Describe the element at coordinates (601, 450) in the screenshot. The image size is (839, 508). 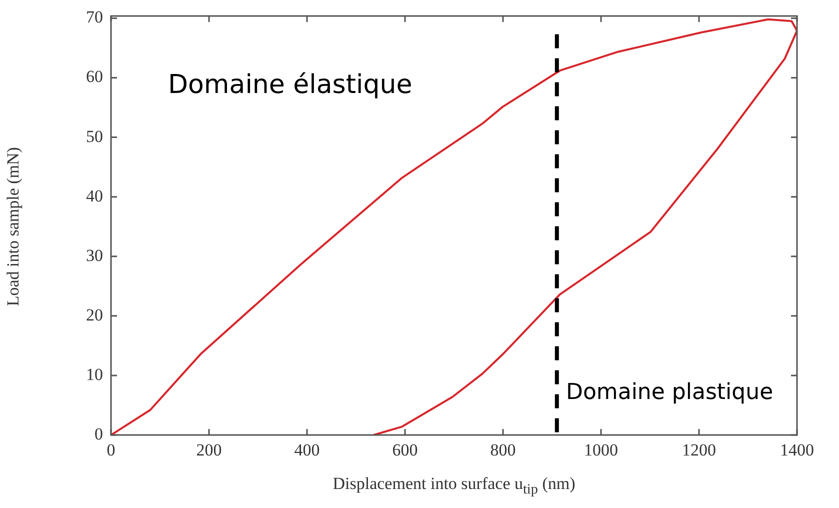
I see `x-tick-label: 1000` at that location.